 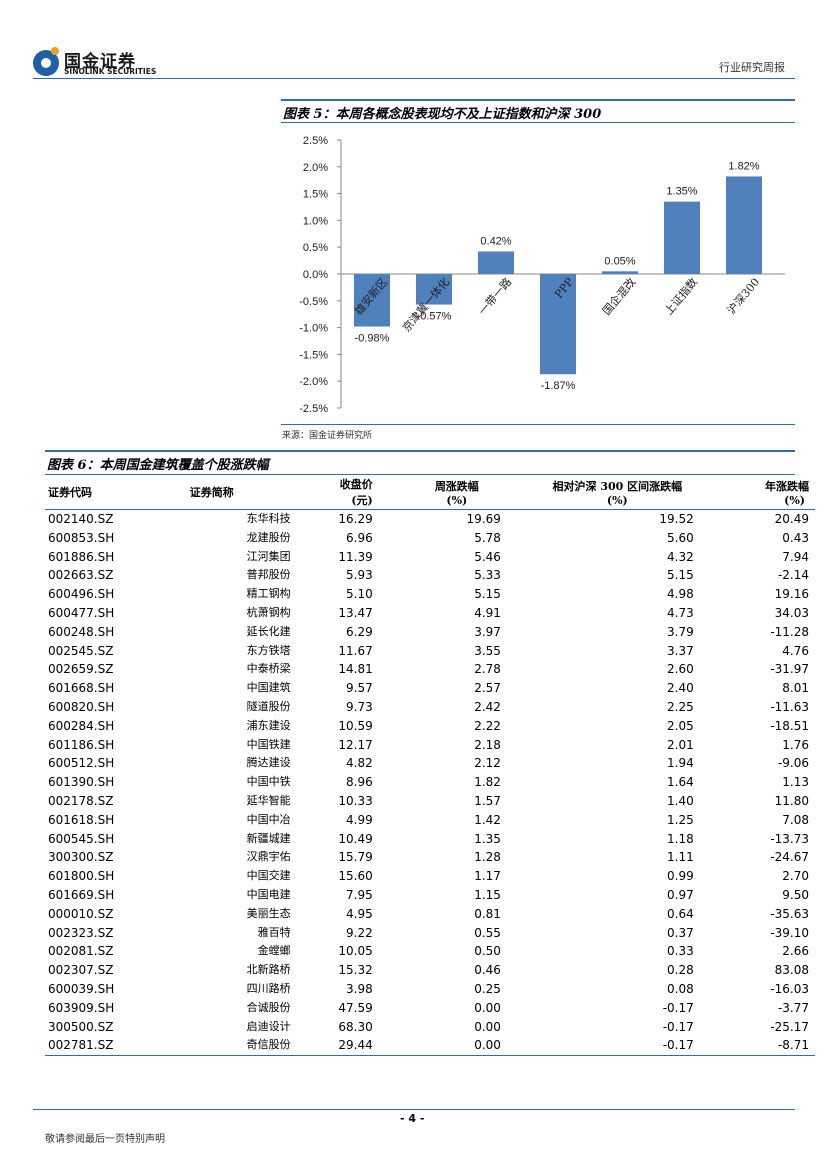 I want to click on cell-price: 4.99, so click(x=359, y=819).